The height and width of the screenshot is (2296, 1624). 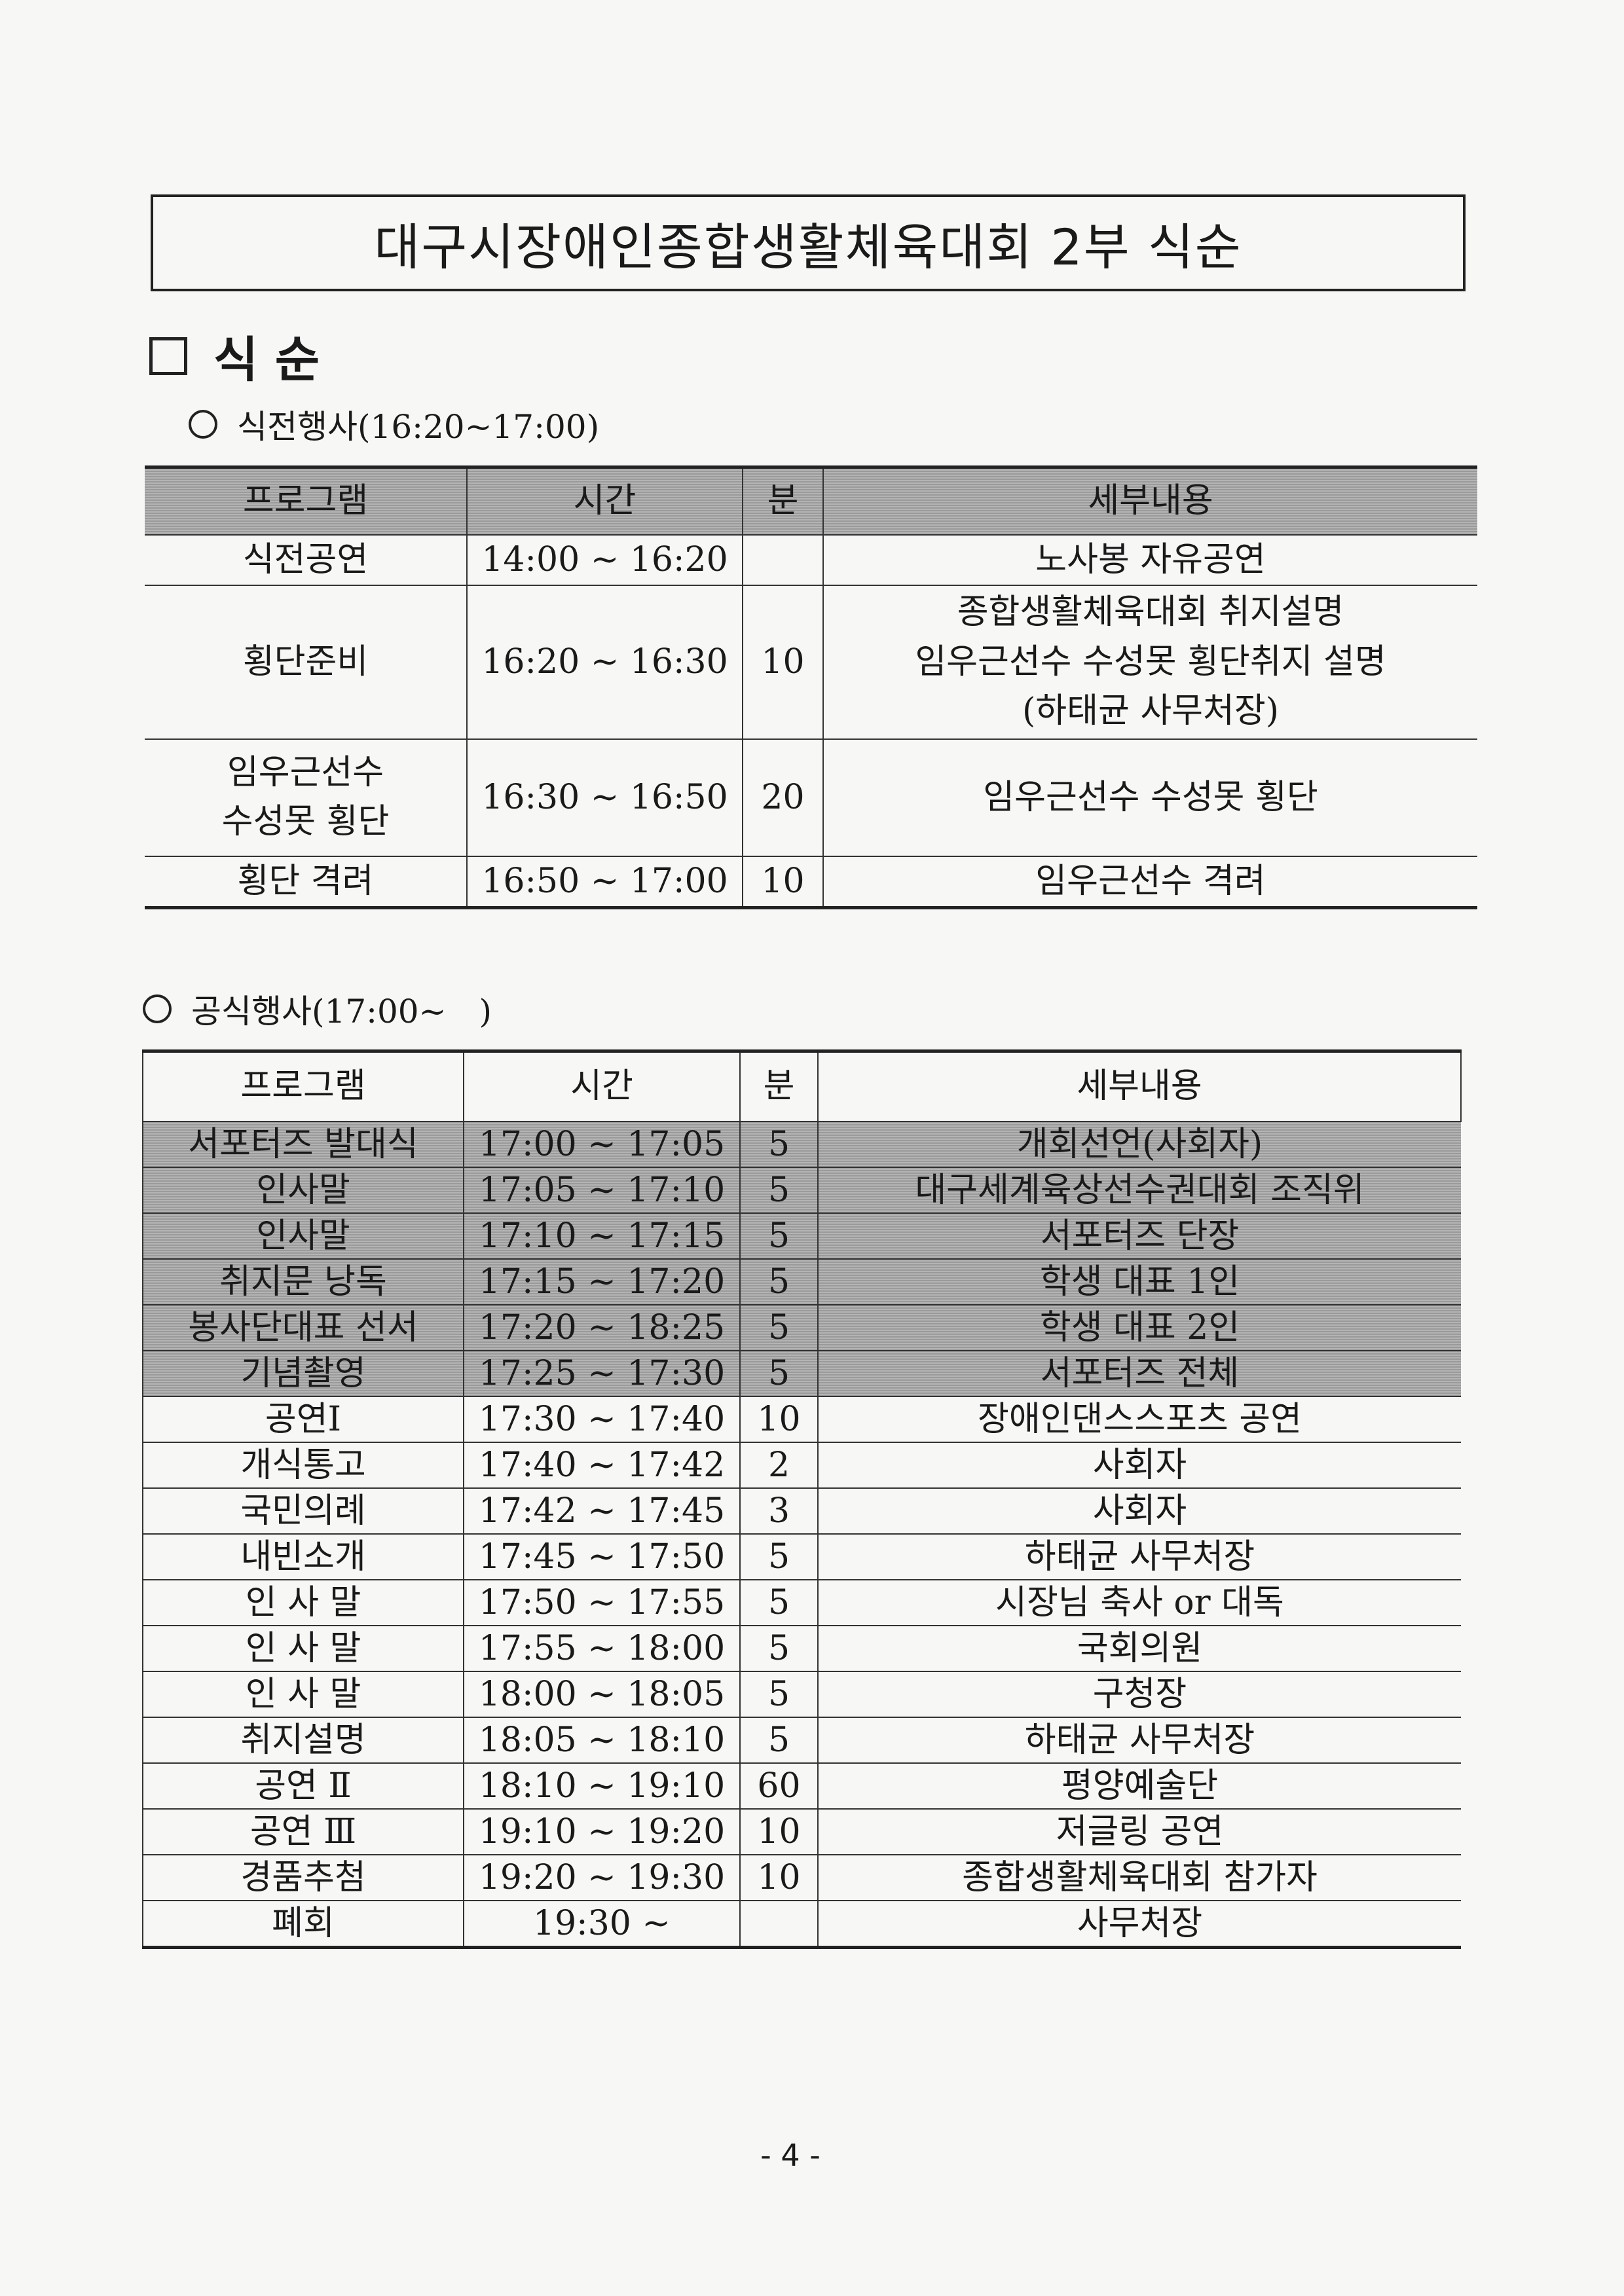 What do you see at coordinates (602, 1602) in the screenshot?
I see `cell-time: 17:50 ~ 17:55` at bounding box center [602, 1602].